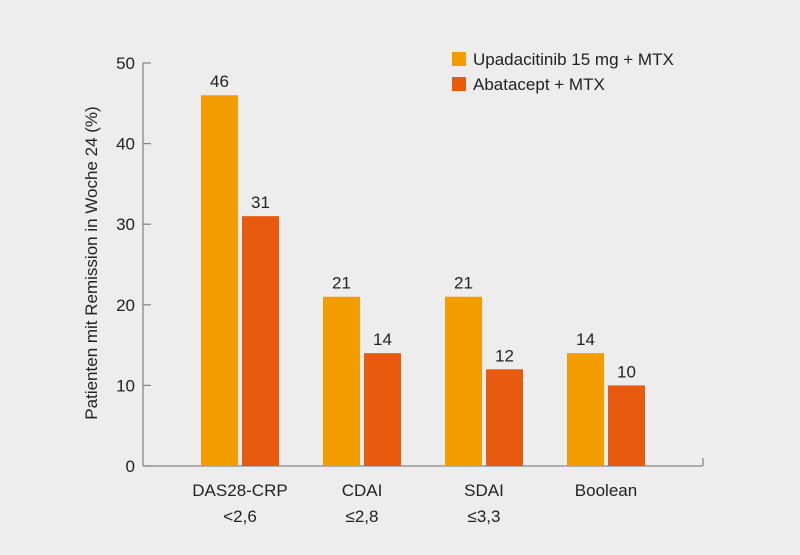  I want to click on y-axis-label: Patienten mit Remission in Woche 24 (%), so click(91, 262).